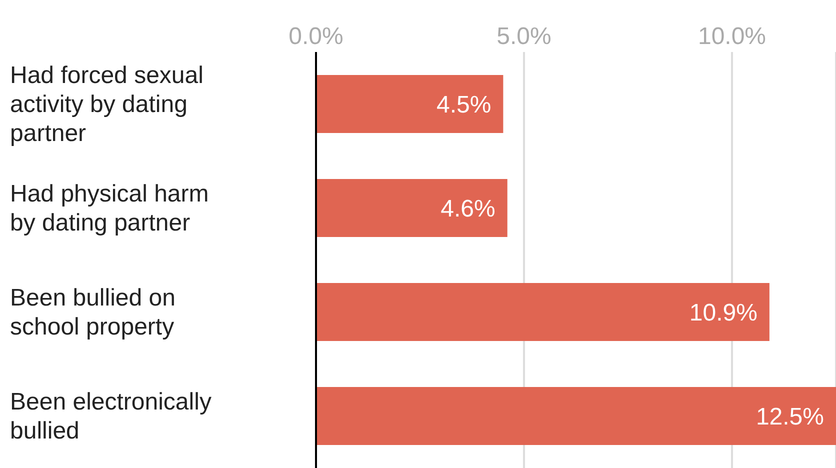 This screenshot has width=836, height=468. What do you see at coordinates (524, 36) in the screenshot?
I see `x-tick-label: 5.0%` at bounding box center [524, 36].